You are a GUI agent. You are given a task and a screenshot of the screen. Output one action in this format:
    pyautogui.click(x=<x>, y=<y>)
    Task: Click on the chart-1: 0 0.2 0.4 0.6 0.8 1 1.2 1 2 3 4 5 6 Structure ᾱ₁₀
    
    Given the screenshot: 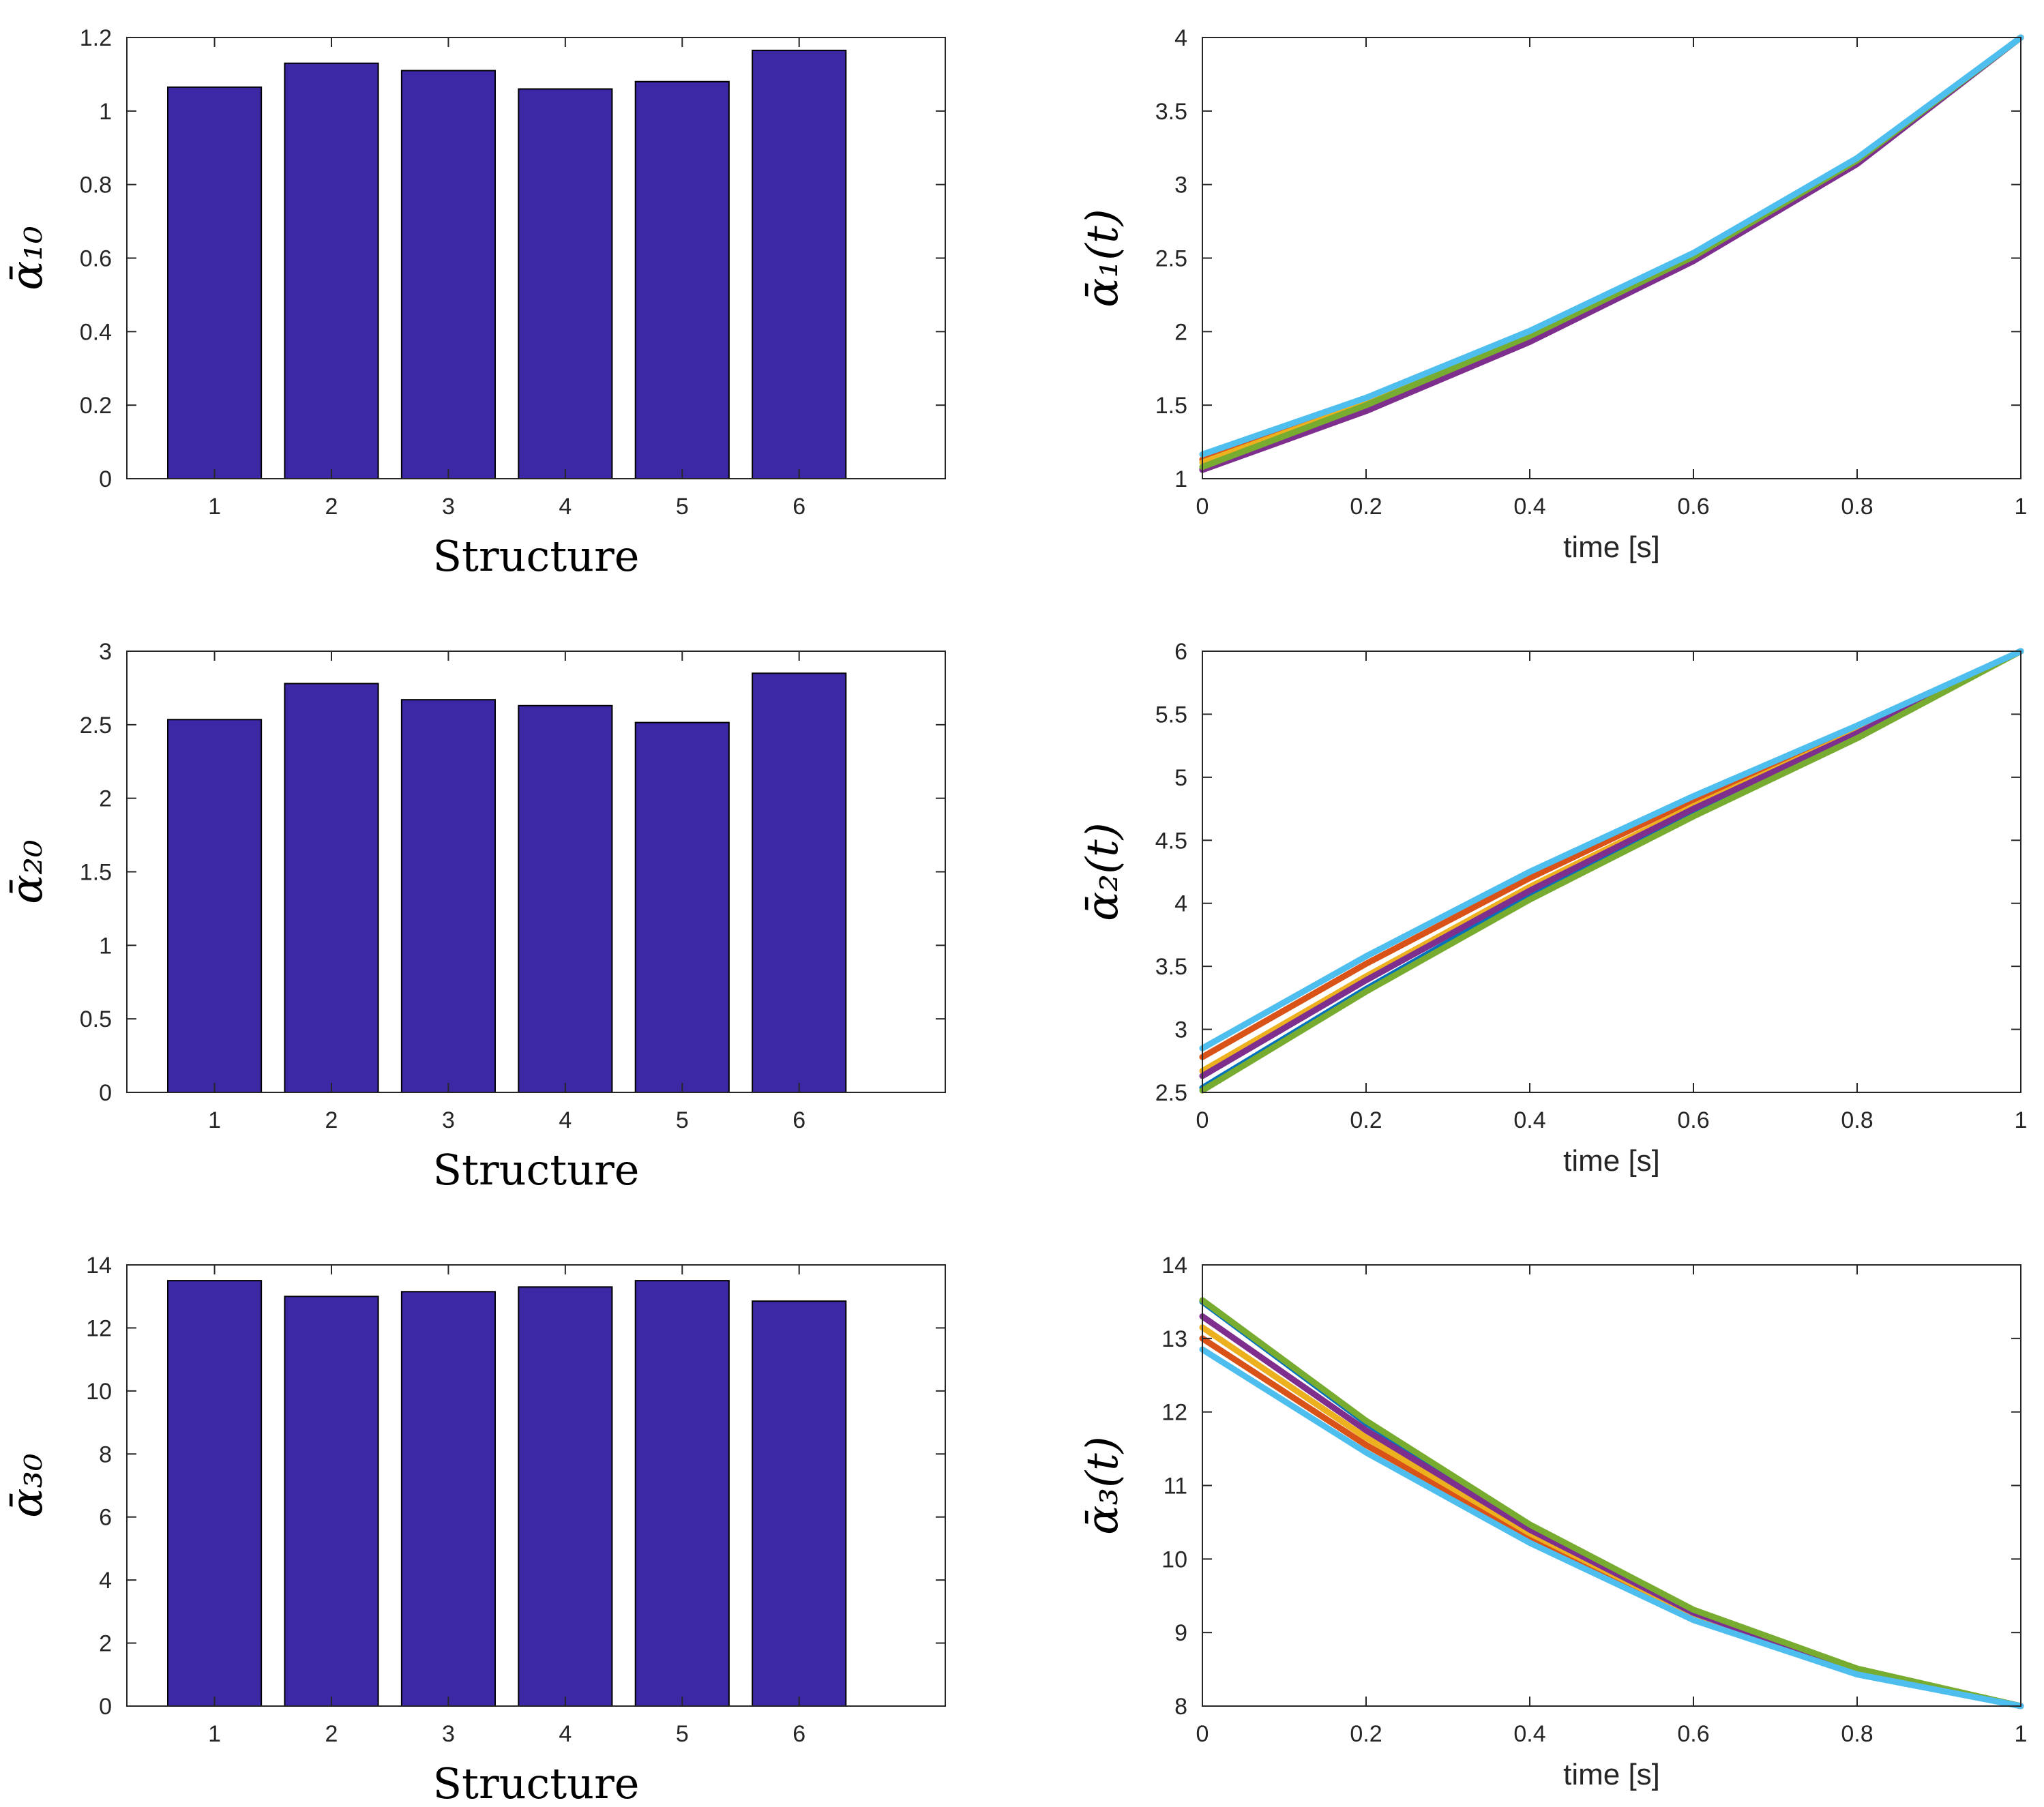 What is the action you would take?
    pyautogui.click(x=474, y=303)
    